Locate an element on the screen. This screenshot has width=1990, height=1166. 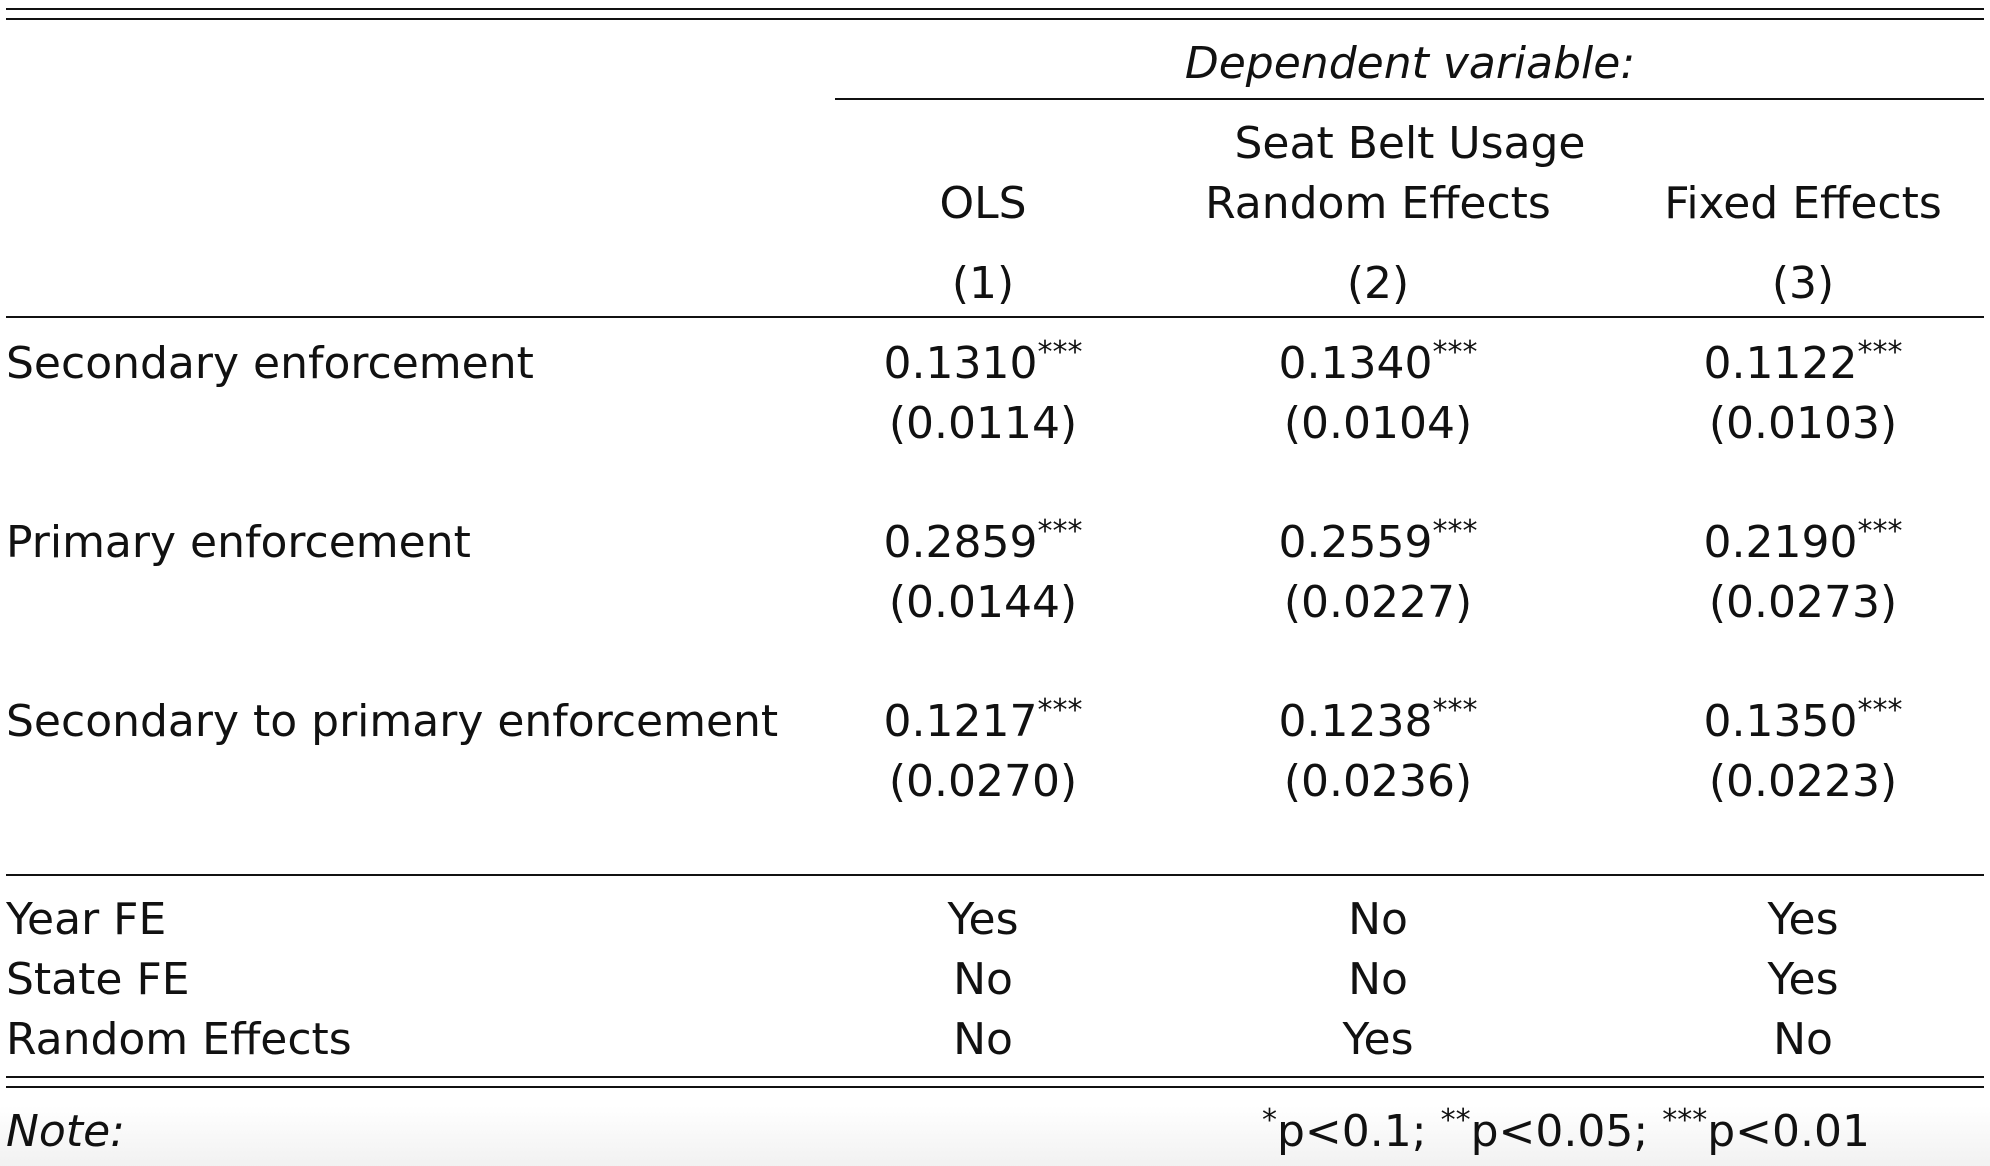
standard-error: (0.0144) is located at coordinates (983, 602).